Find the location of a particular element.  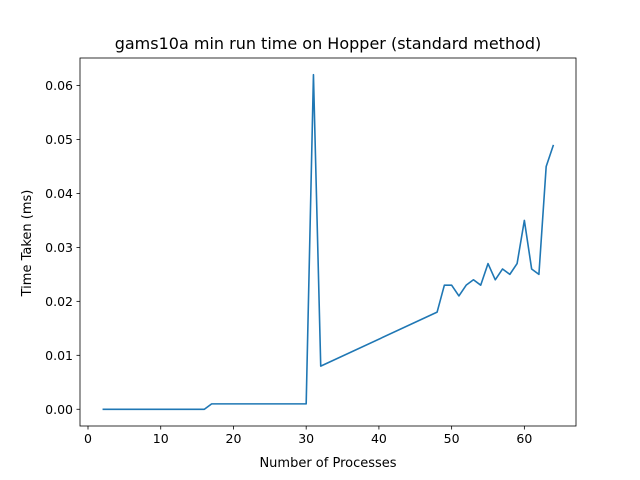

x-tick-label: 40 is located at coordinates (379, 438).